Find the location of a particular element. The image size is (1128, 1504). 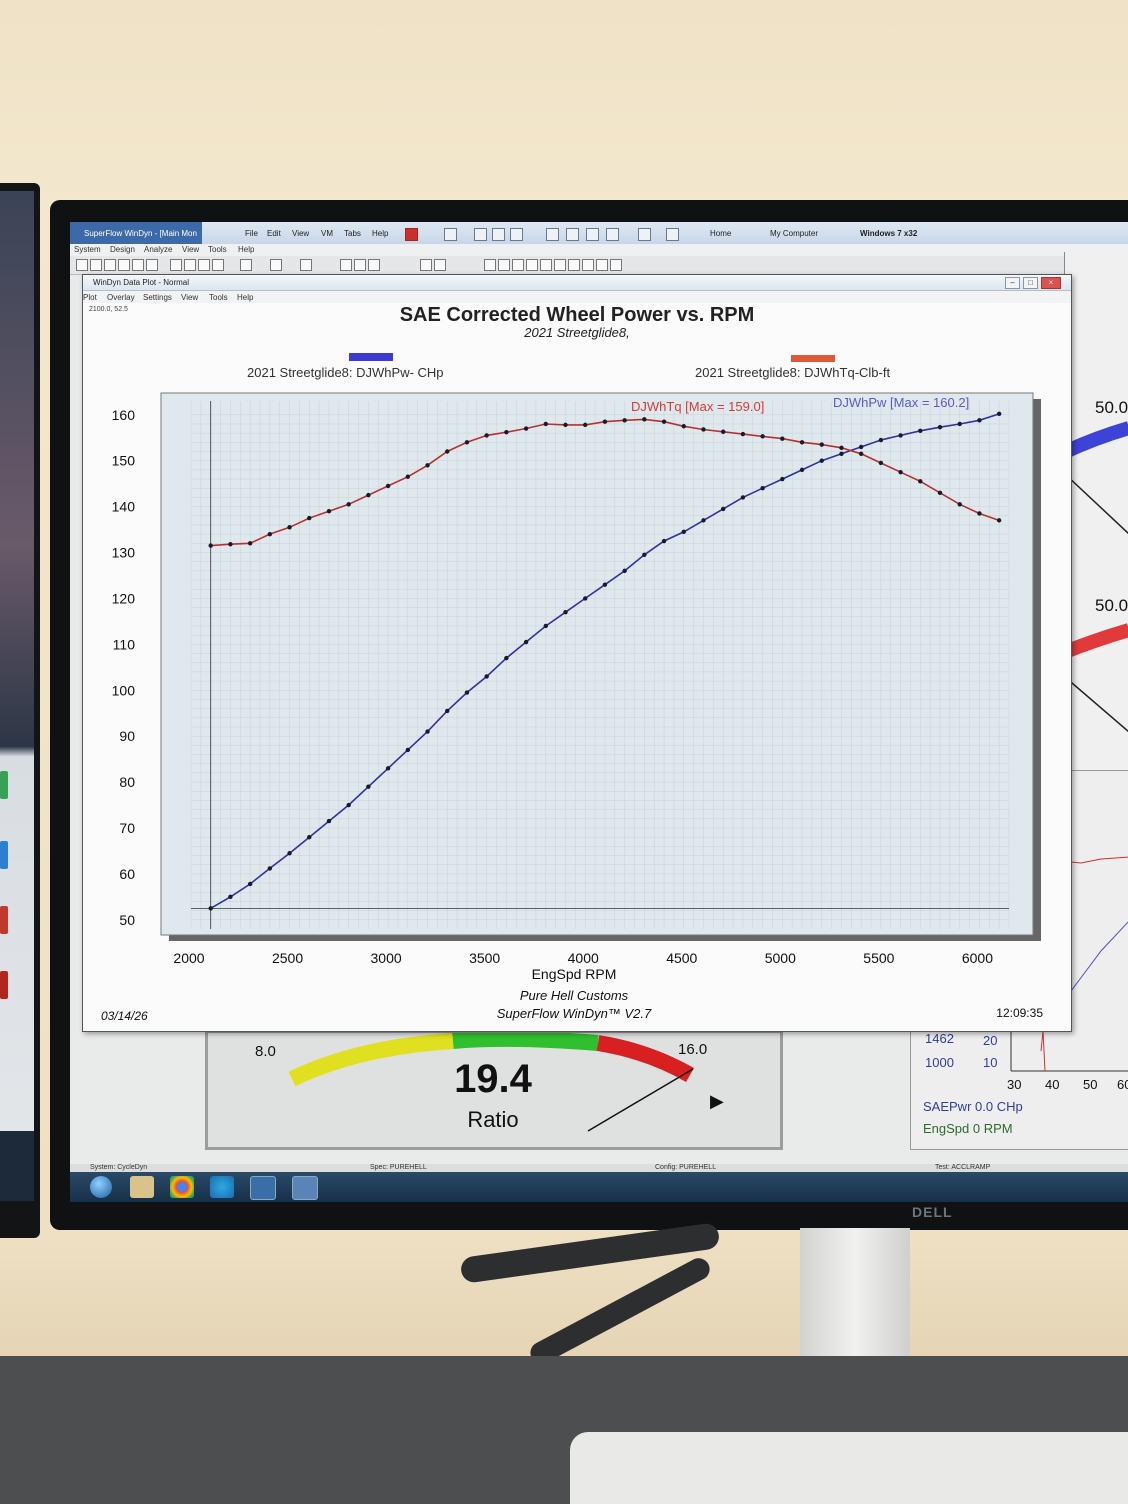

snapshot-icon is located at coordinates (498, 234).